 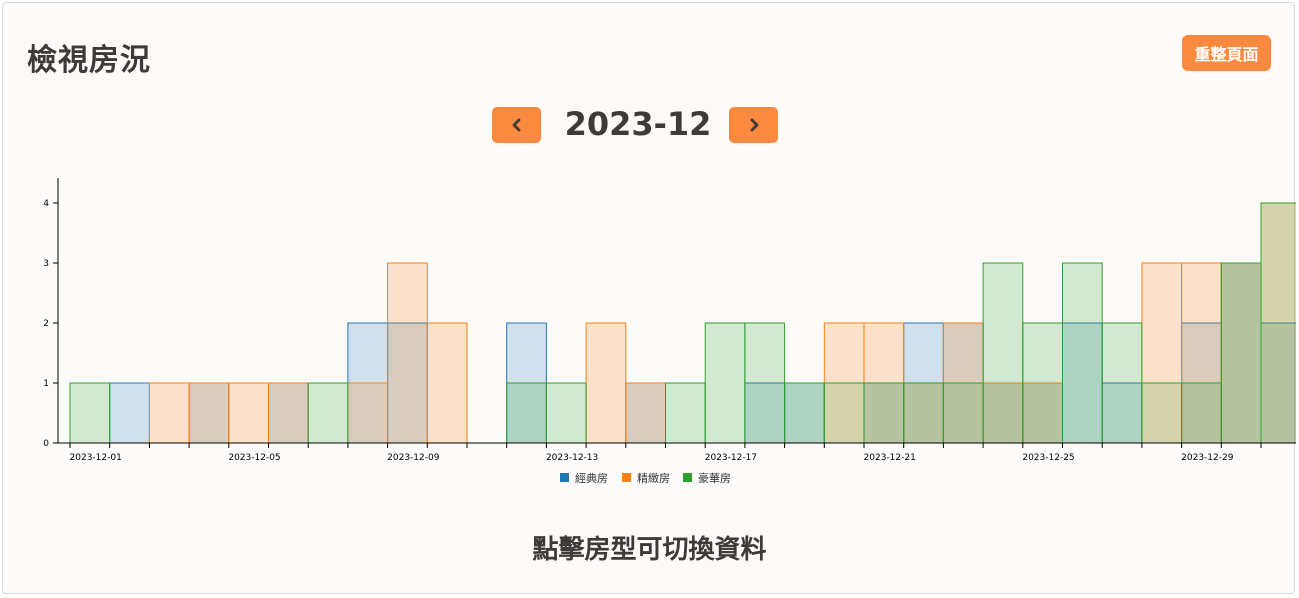 I want to click on chevron-left-icon, so click(x=516, y=125).